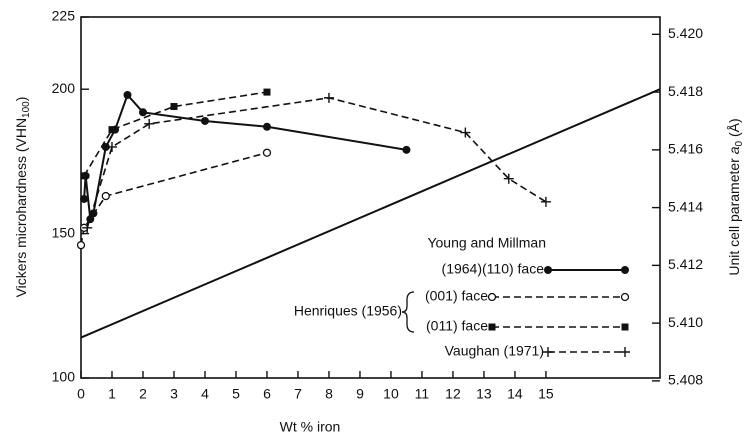  I want to click on x-tick-label: 10, so click(391, 394).